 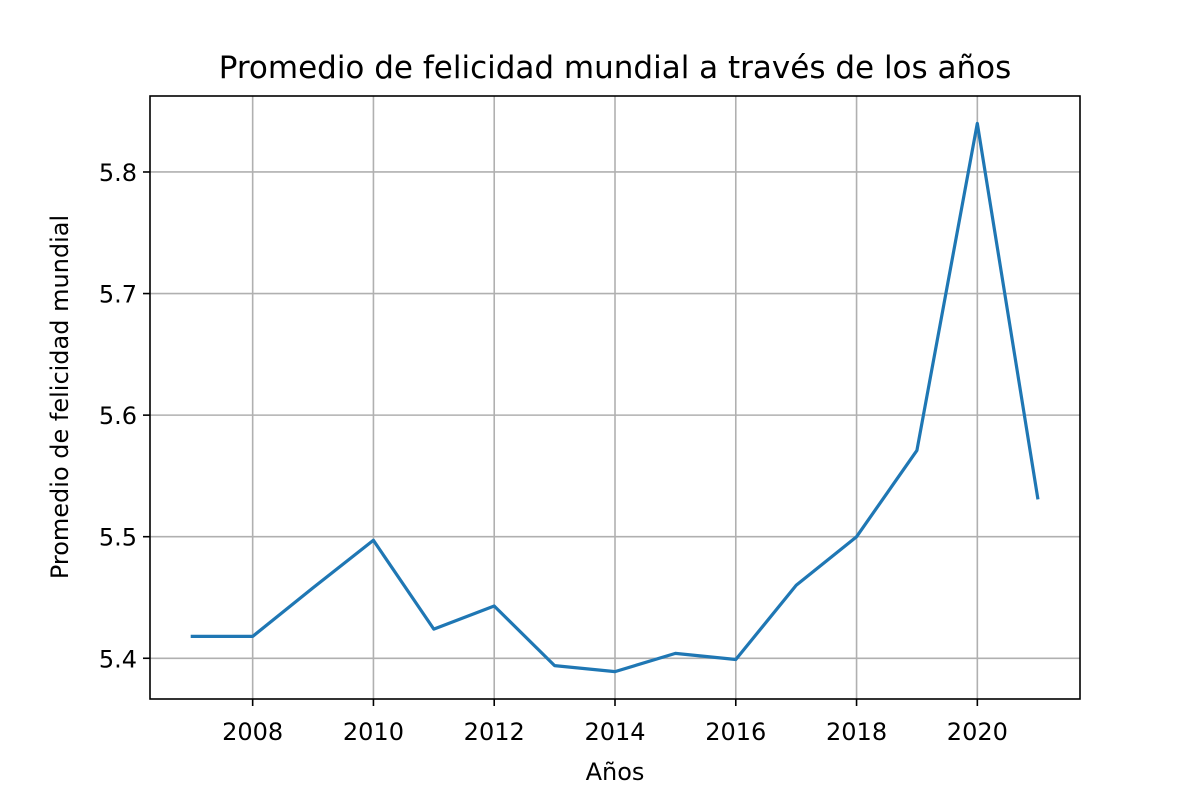 What do you see at coordinates (614, 732) in the screenshot?
I see `x-tick-label: 2014` at bounding box center [614, 732].